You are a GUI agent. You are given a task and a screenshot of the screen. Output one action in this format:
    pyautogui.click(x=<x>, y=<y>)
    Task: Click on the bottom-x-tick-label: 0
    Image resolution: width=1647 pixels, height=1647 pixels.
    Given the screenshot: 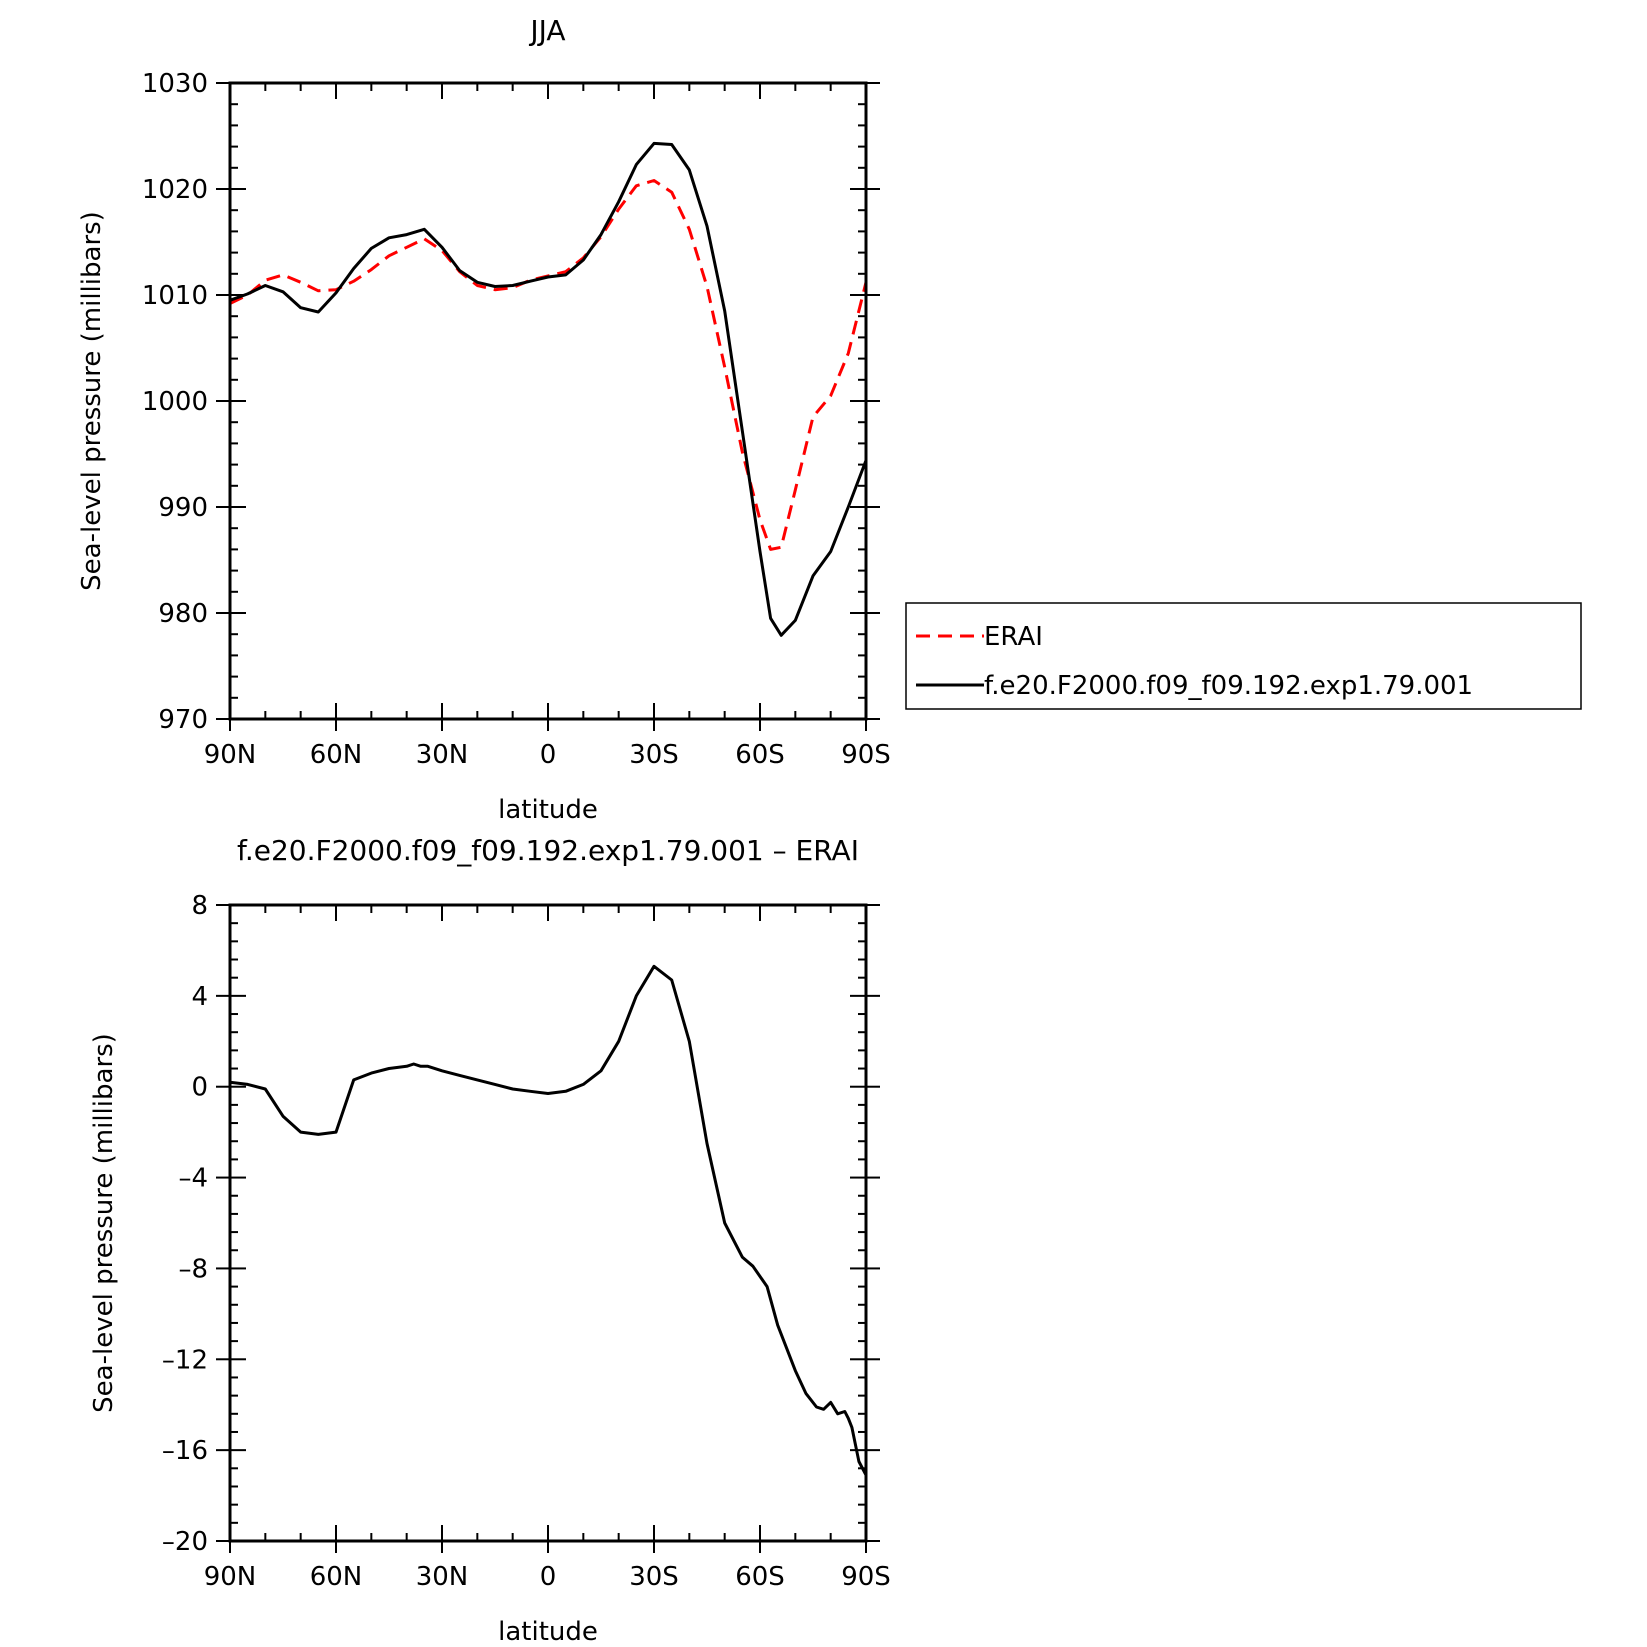 What is the action you would take?
    pyautogui.click(x=548, y=1577)
    